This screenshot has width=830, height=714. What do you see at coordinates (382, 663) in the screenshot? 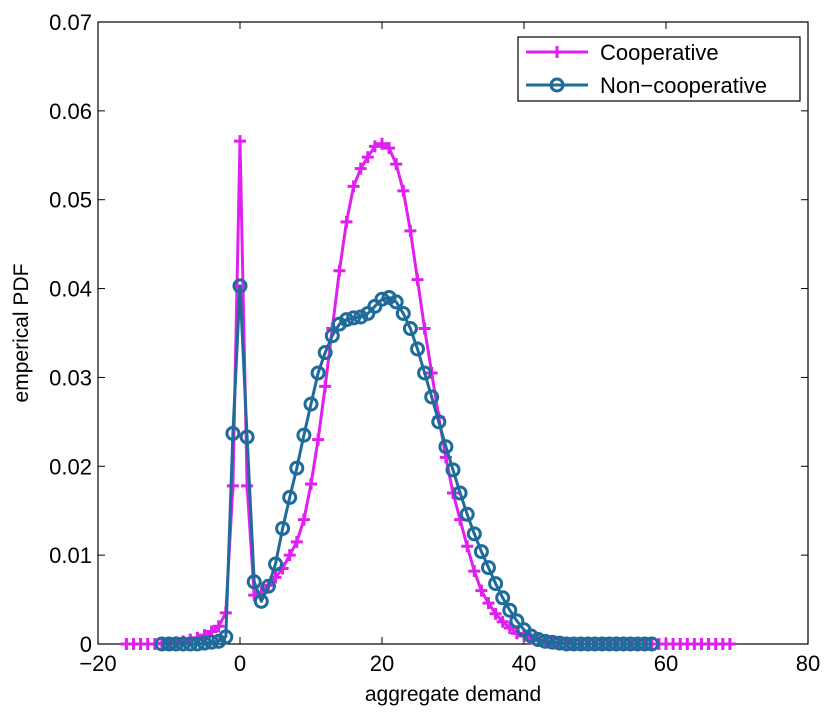
I see `x-tick-label: 20` at bounding box center [382, 663].